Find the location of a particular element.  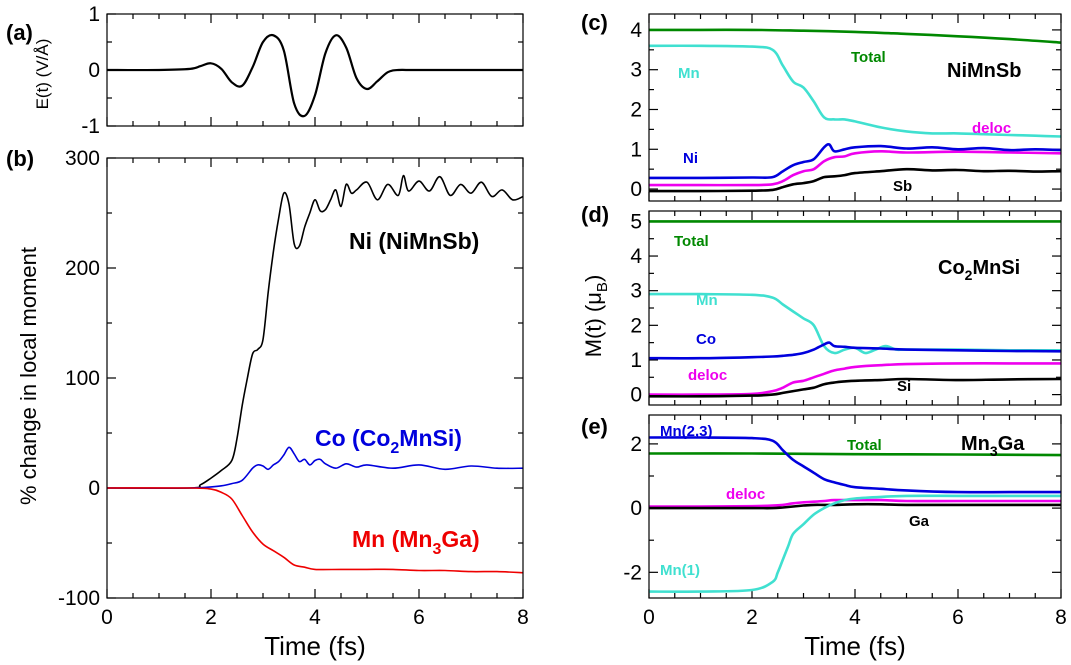

panel-label-a: (a) is located at coordinates (19, 32).